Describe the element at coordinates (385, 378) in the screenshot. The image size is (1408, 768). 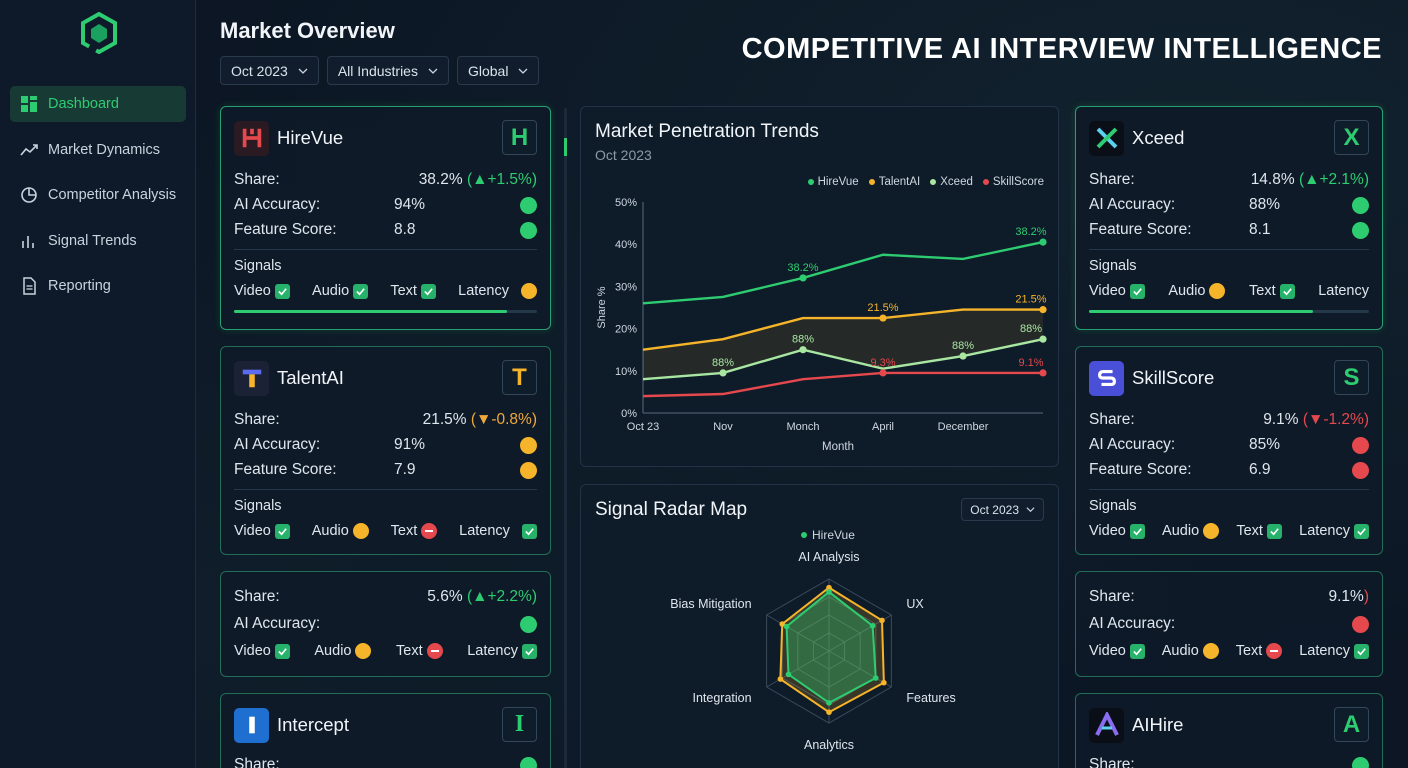
I see `card-header: TalentAI T` at that location.